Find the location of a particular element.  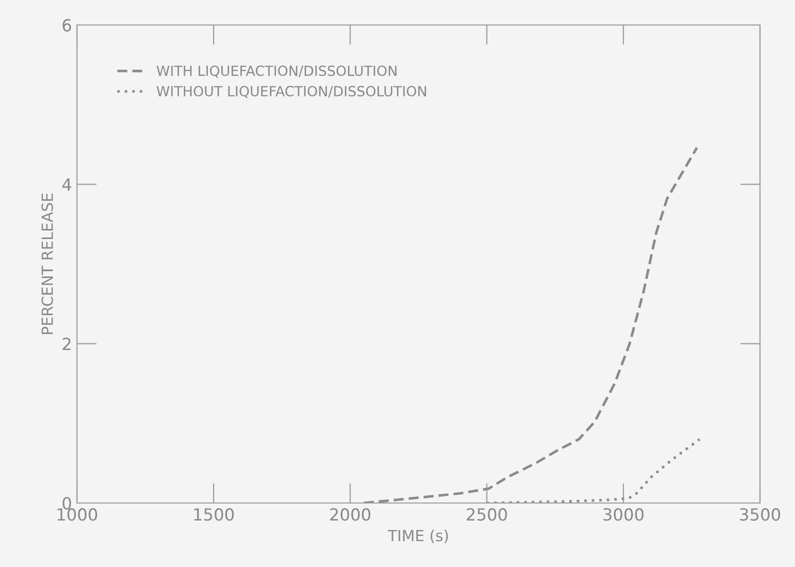

x-tick-label: 2500 is located at coordinates (486, 514).